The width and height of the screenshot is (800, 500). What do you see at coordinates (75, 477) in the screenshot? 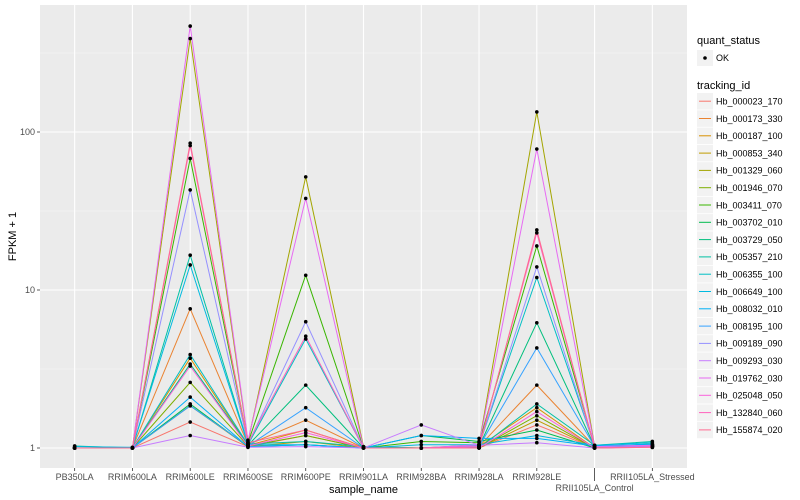
I see `x-tick-label: PB350LA` at bounding box center [75, 477].